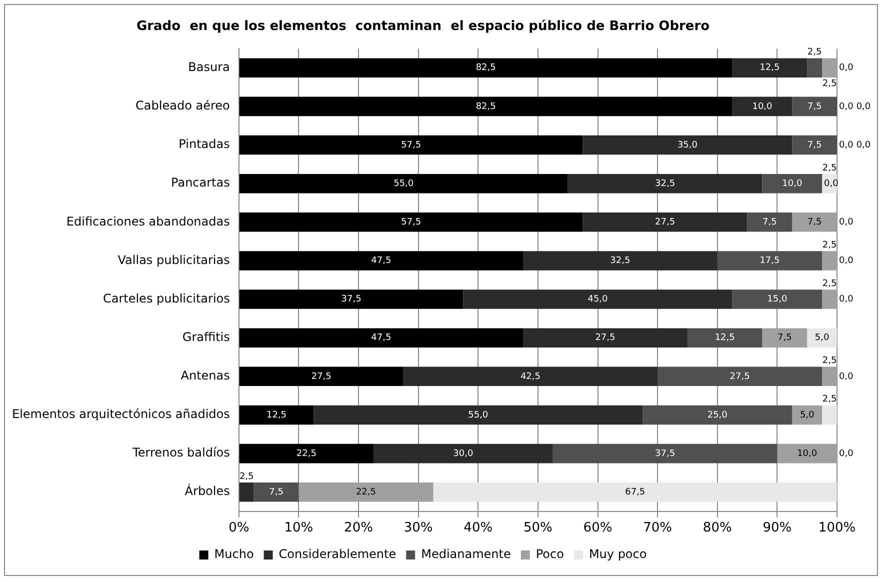 This screenshot has width=884, height=582. Describe the element at coordinates (166, 298) in the screenshot. I see `y-tick-label: Carteles publicitarios` at that location.